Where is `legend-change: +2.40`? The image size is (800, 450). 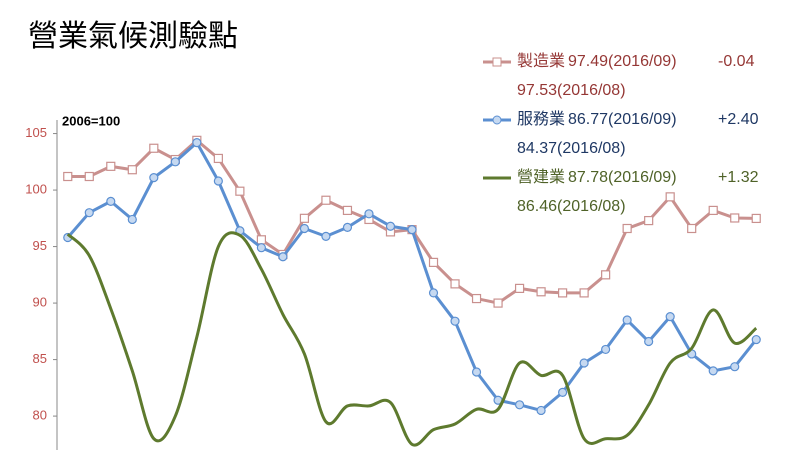
legend-change: +2.40 is located at coordinates (738, 119).